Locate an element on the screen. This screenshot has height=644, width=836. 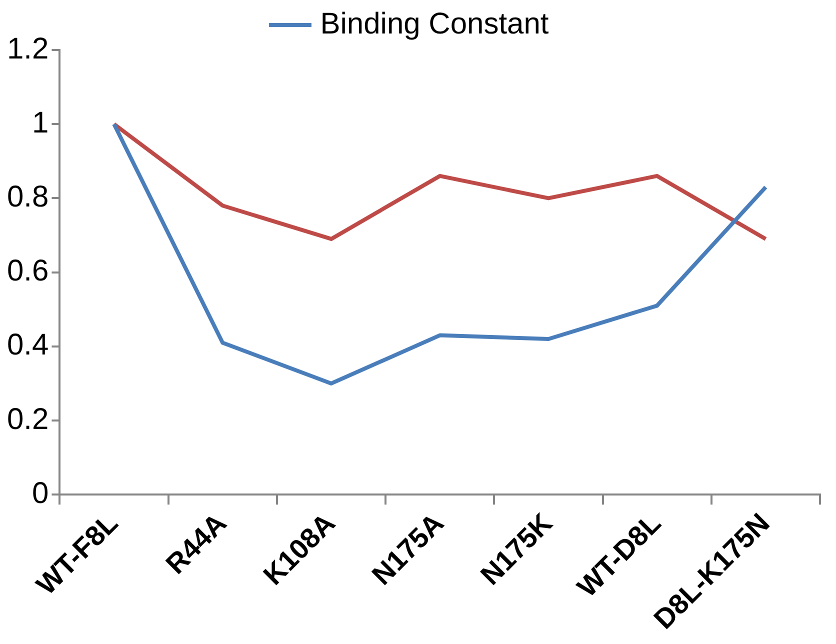
y-tick-label: 0.6 is located at coordinates (27, 271).